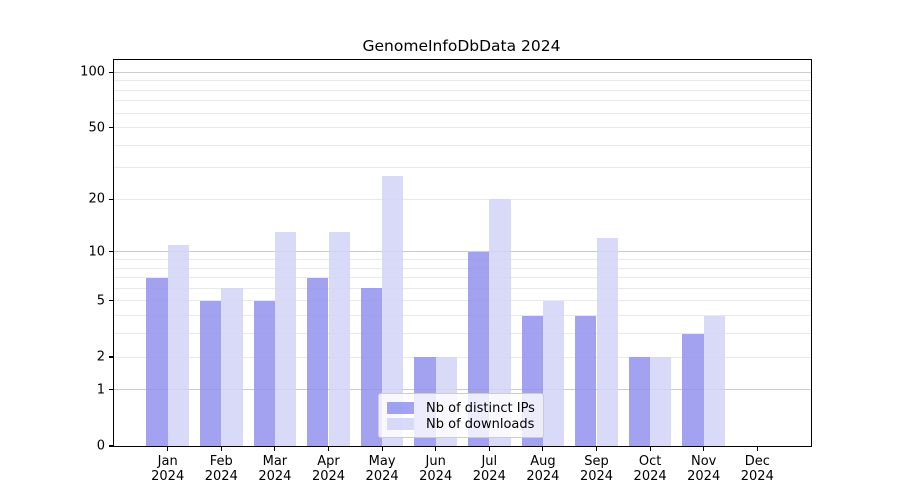 This screenshot has width=900, height=500. Describe the element at coordinates (461, 46) in the screenshot. I see `chart-title: GenomeInfoDbData 2024` at that location.